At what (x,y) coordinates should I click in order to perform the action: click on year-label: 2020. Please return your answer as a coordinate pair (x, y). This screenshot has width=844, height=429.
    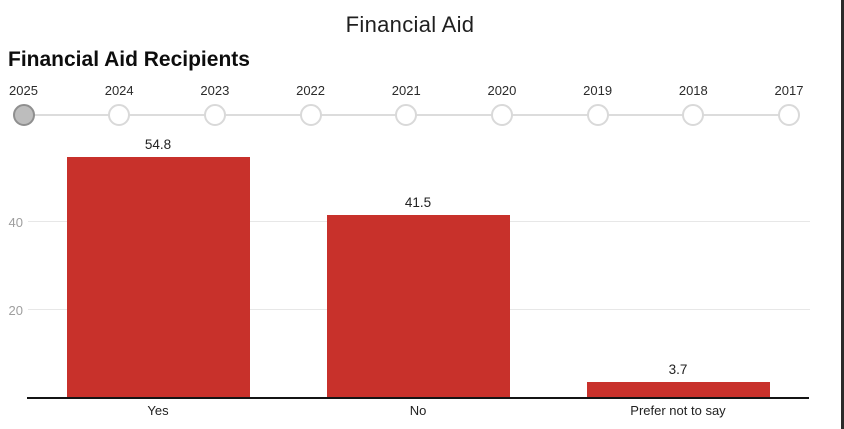
    Looking at the image, I should click on (502, 90).